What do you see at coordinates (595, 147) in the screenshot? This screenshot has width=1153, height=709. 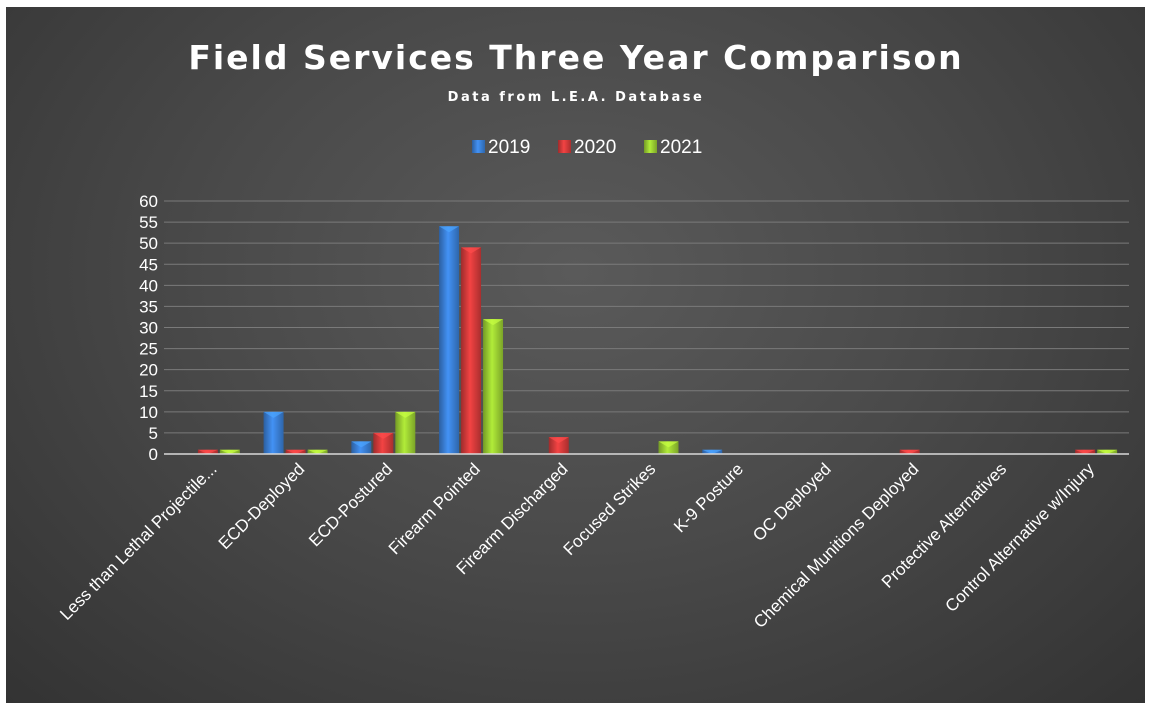 I see `legend-label: 2020` at bounding box center [595, 147].